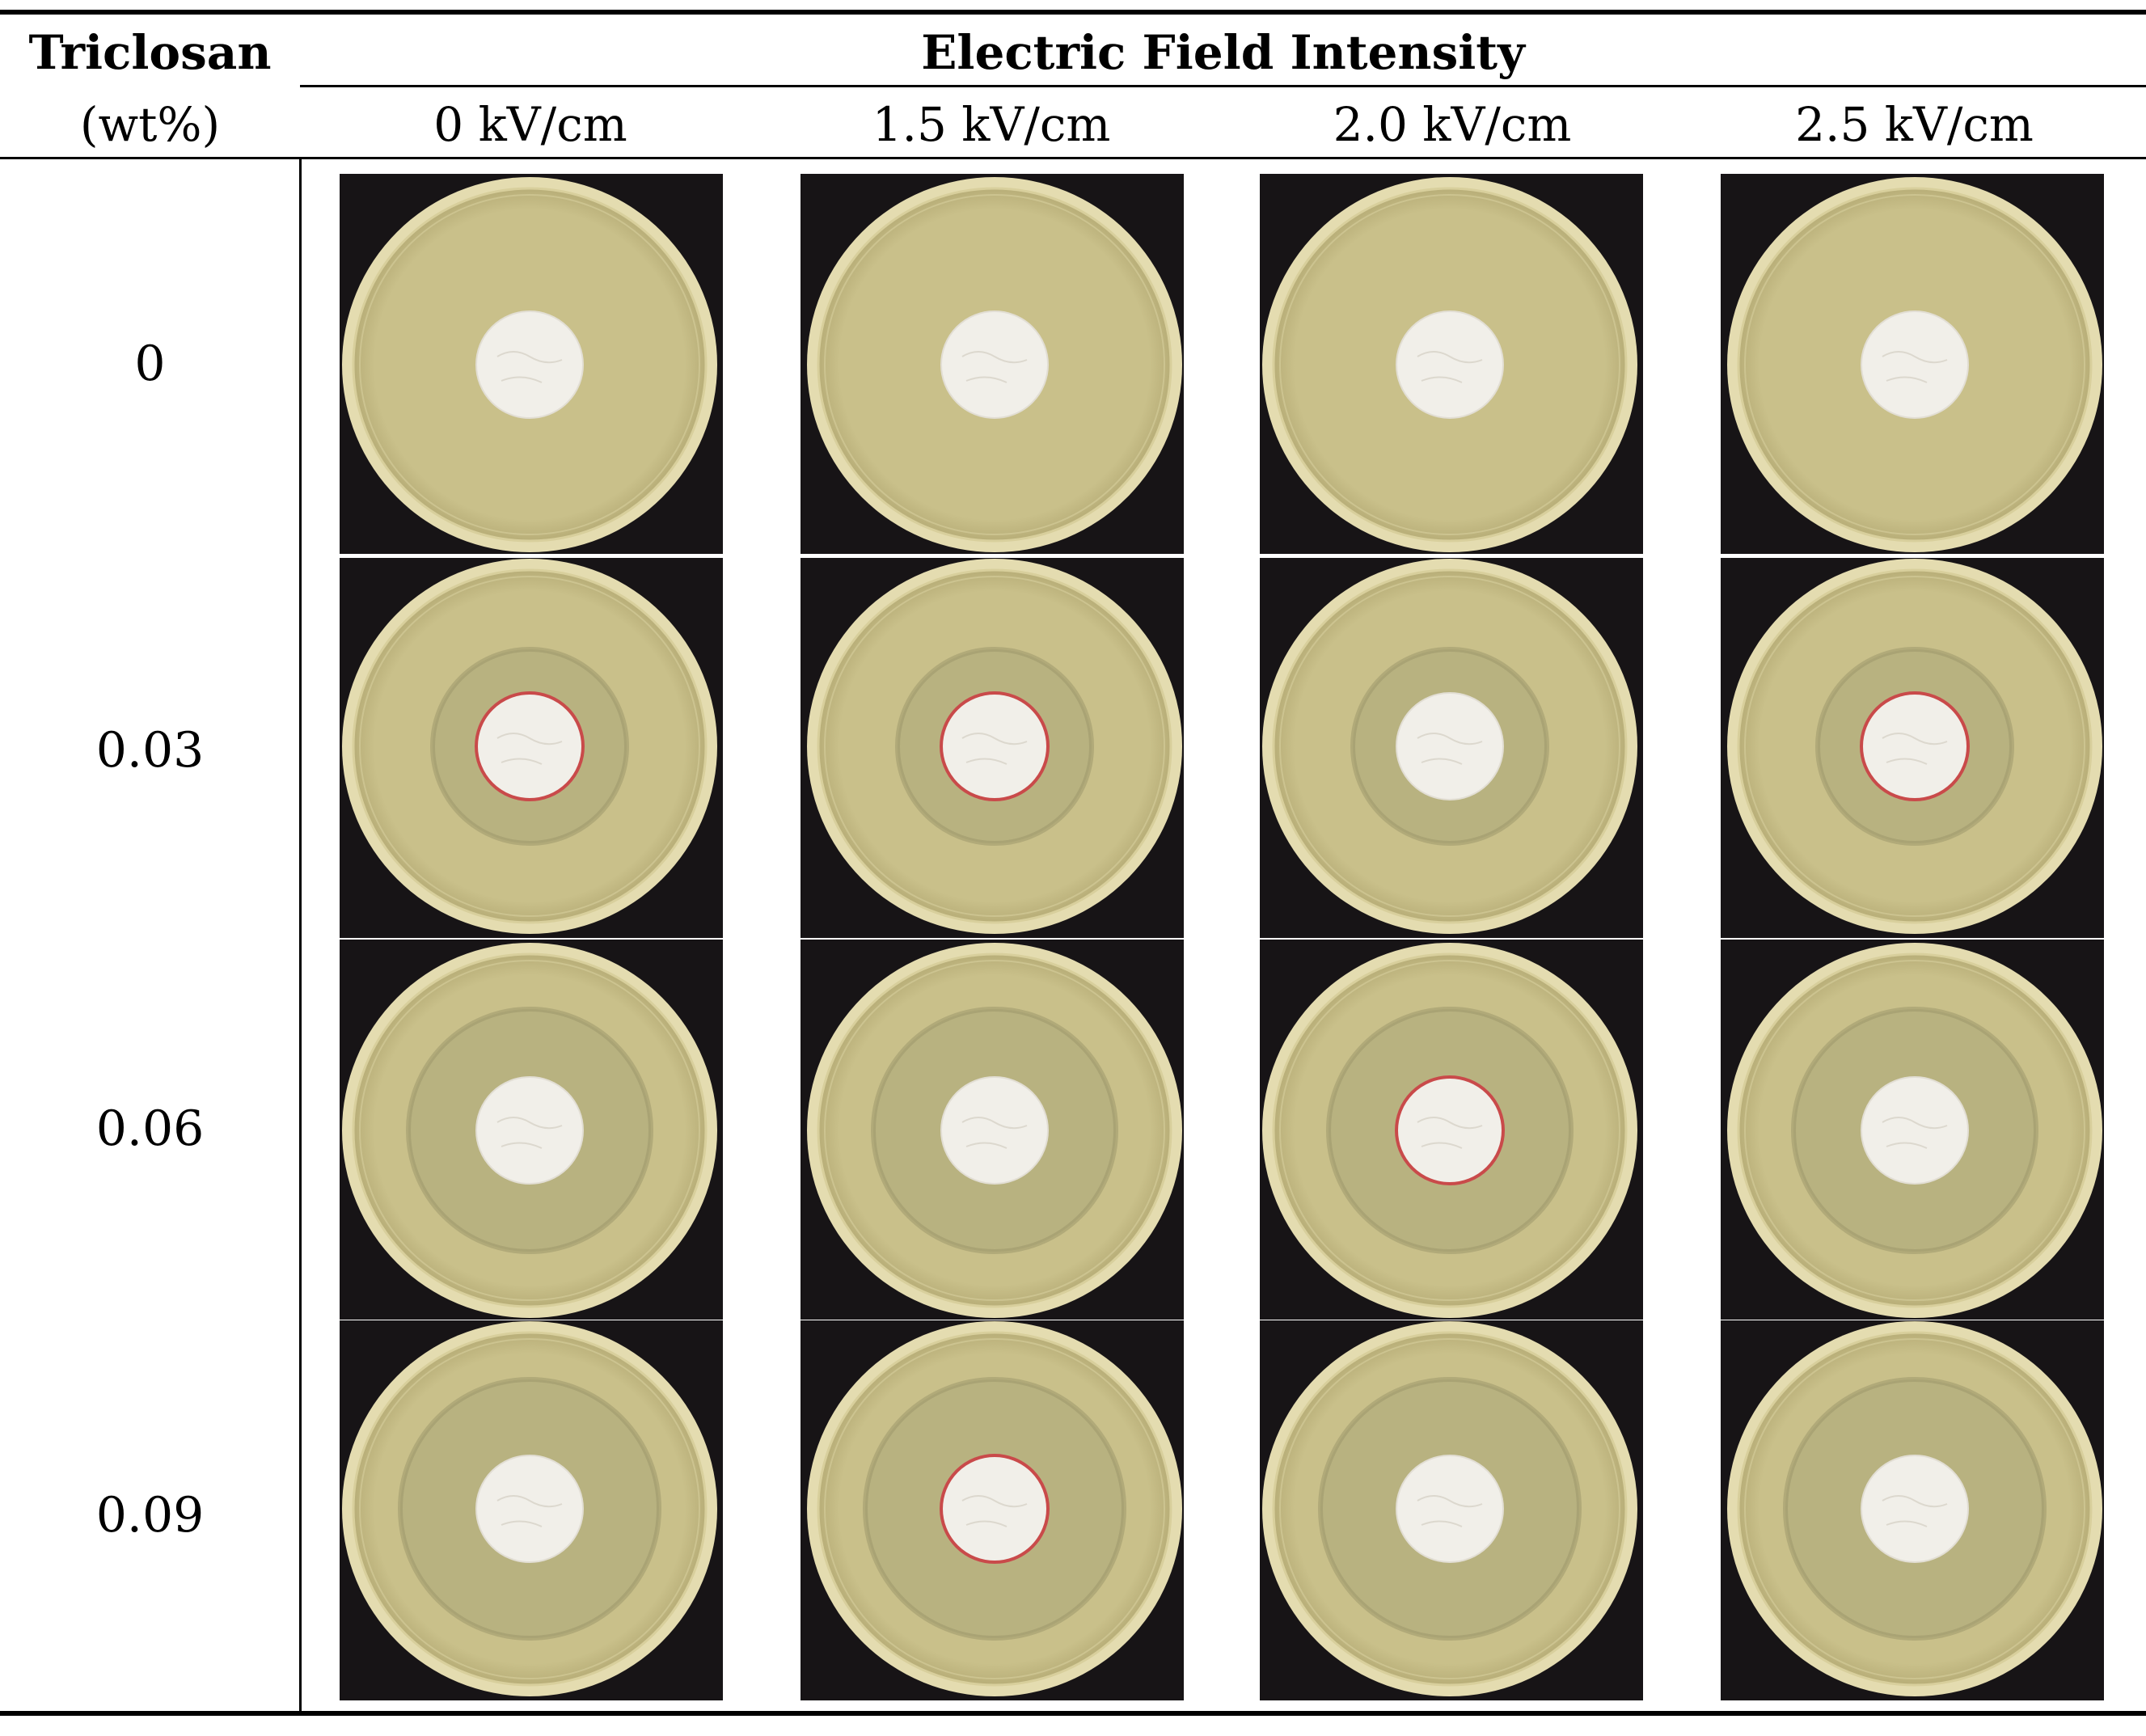 The width and height of the screenshot is (2146, 1736). What do you see at coordinates (530, 124) in the screenshot?
I see `column-header-0: 0 kV/cm` at bounding box center [530, 124].